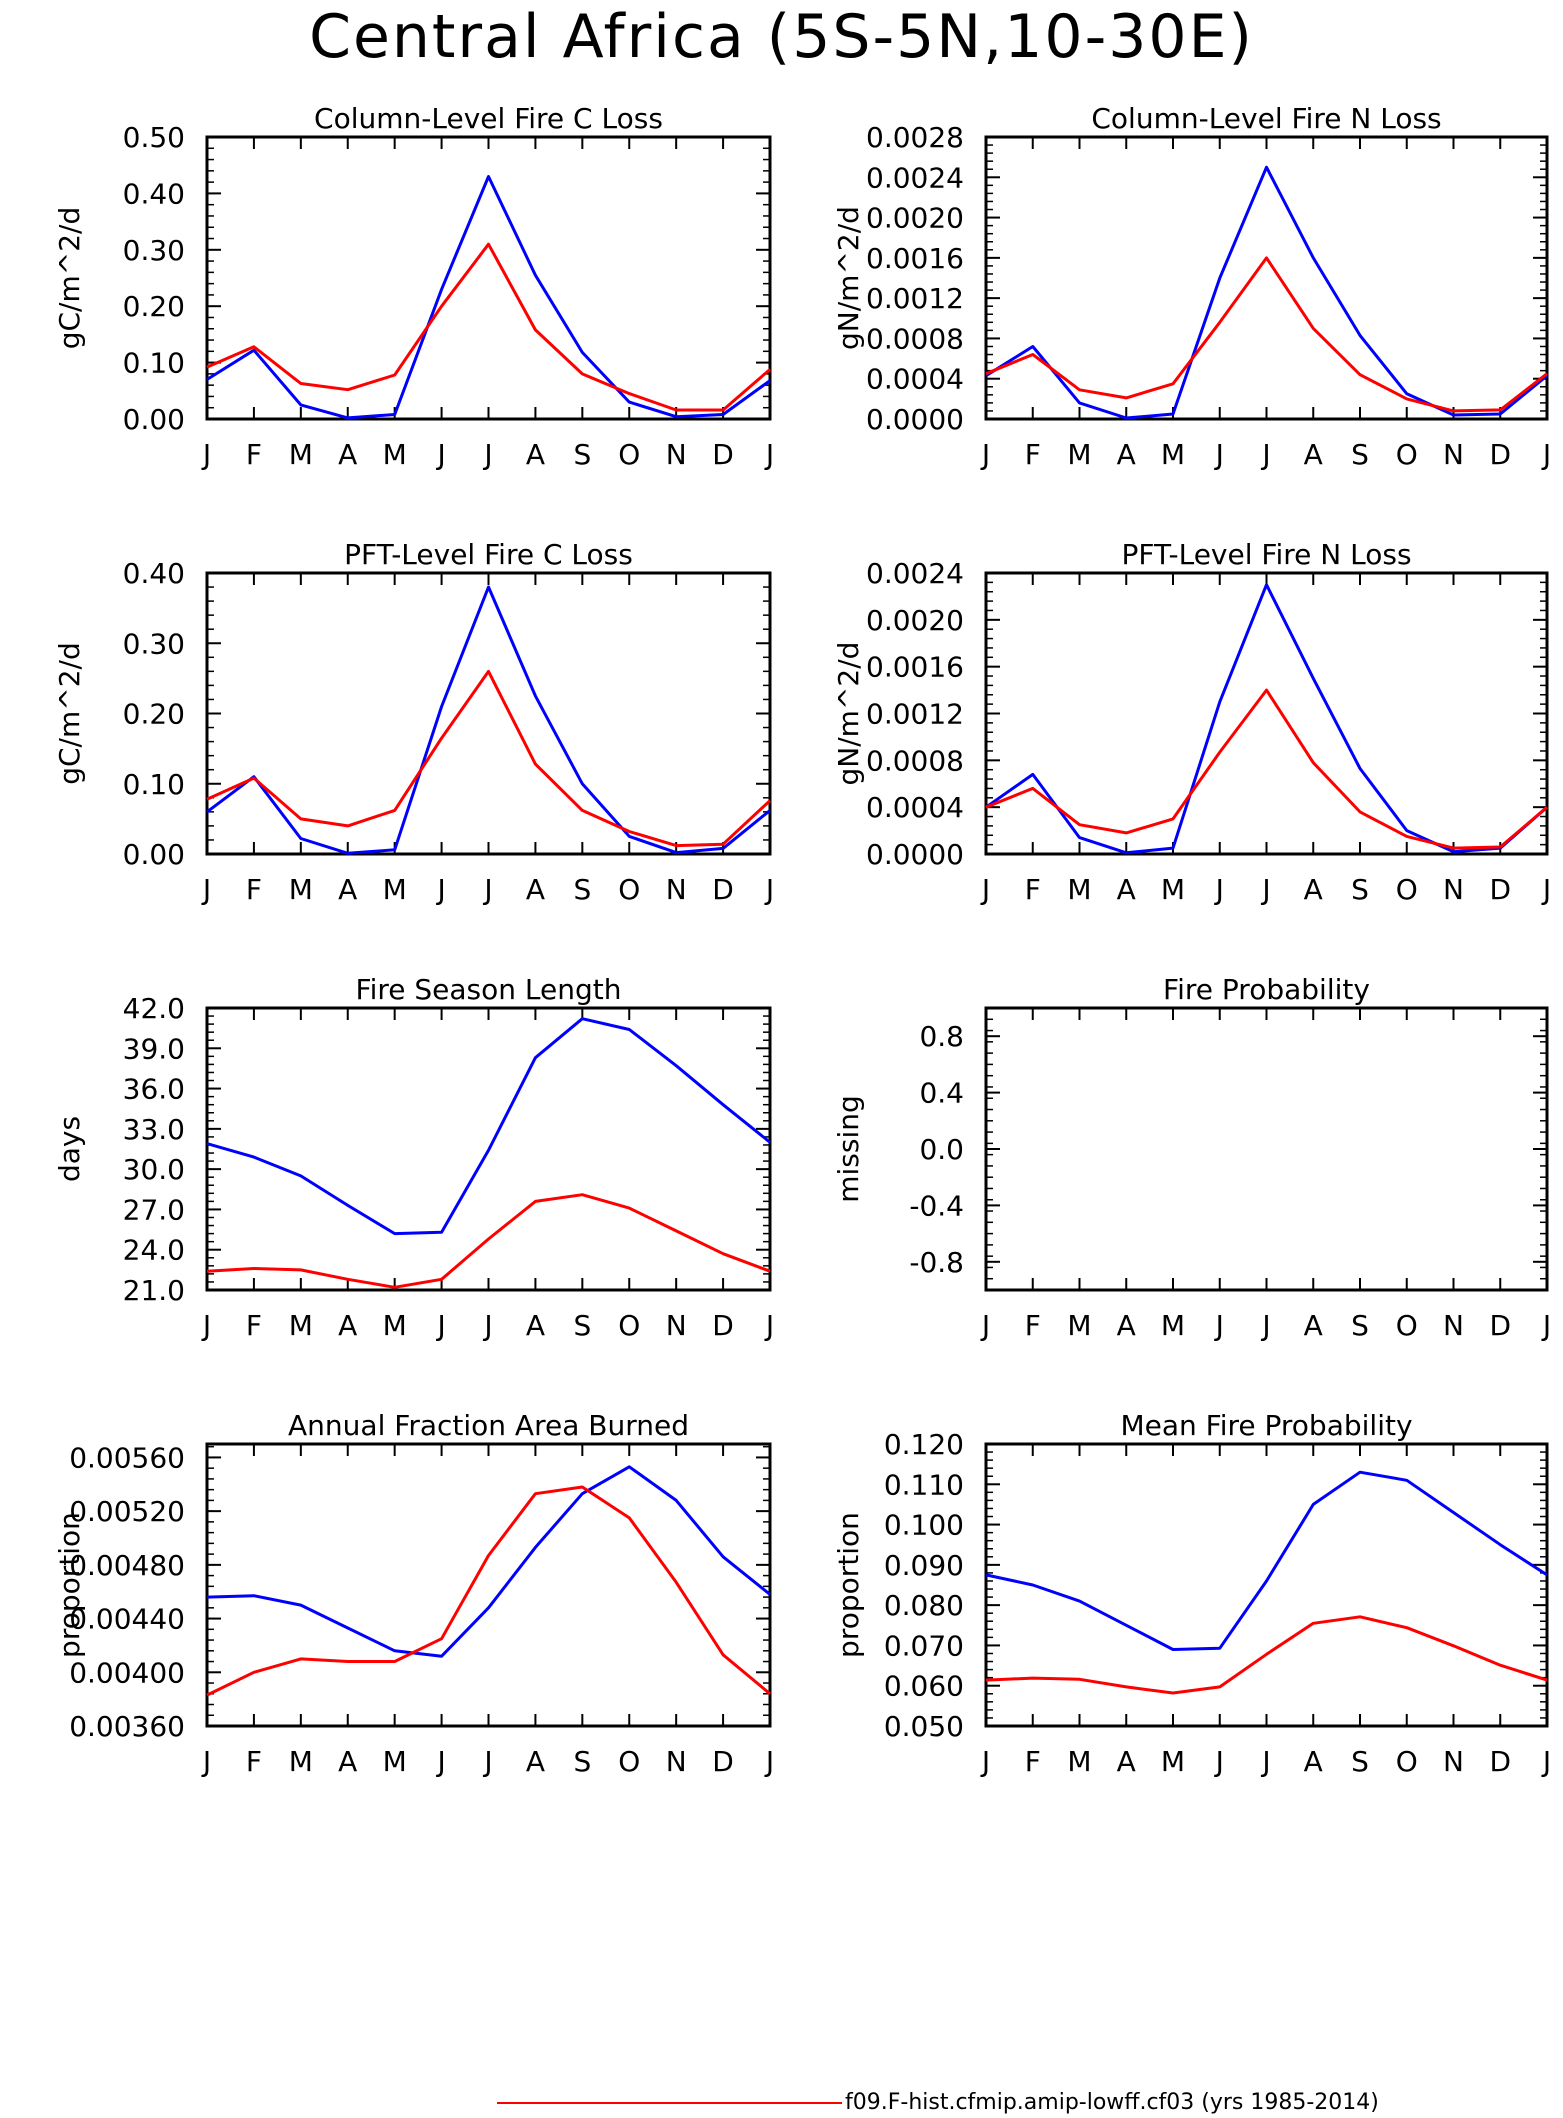 This screenshot has height=2118, width=1563. What do you see at coordinates (154, 1008) in the screenshot?
I see `y-tick-label: 42.0` at bounding box center [154, 1008].